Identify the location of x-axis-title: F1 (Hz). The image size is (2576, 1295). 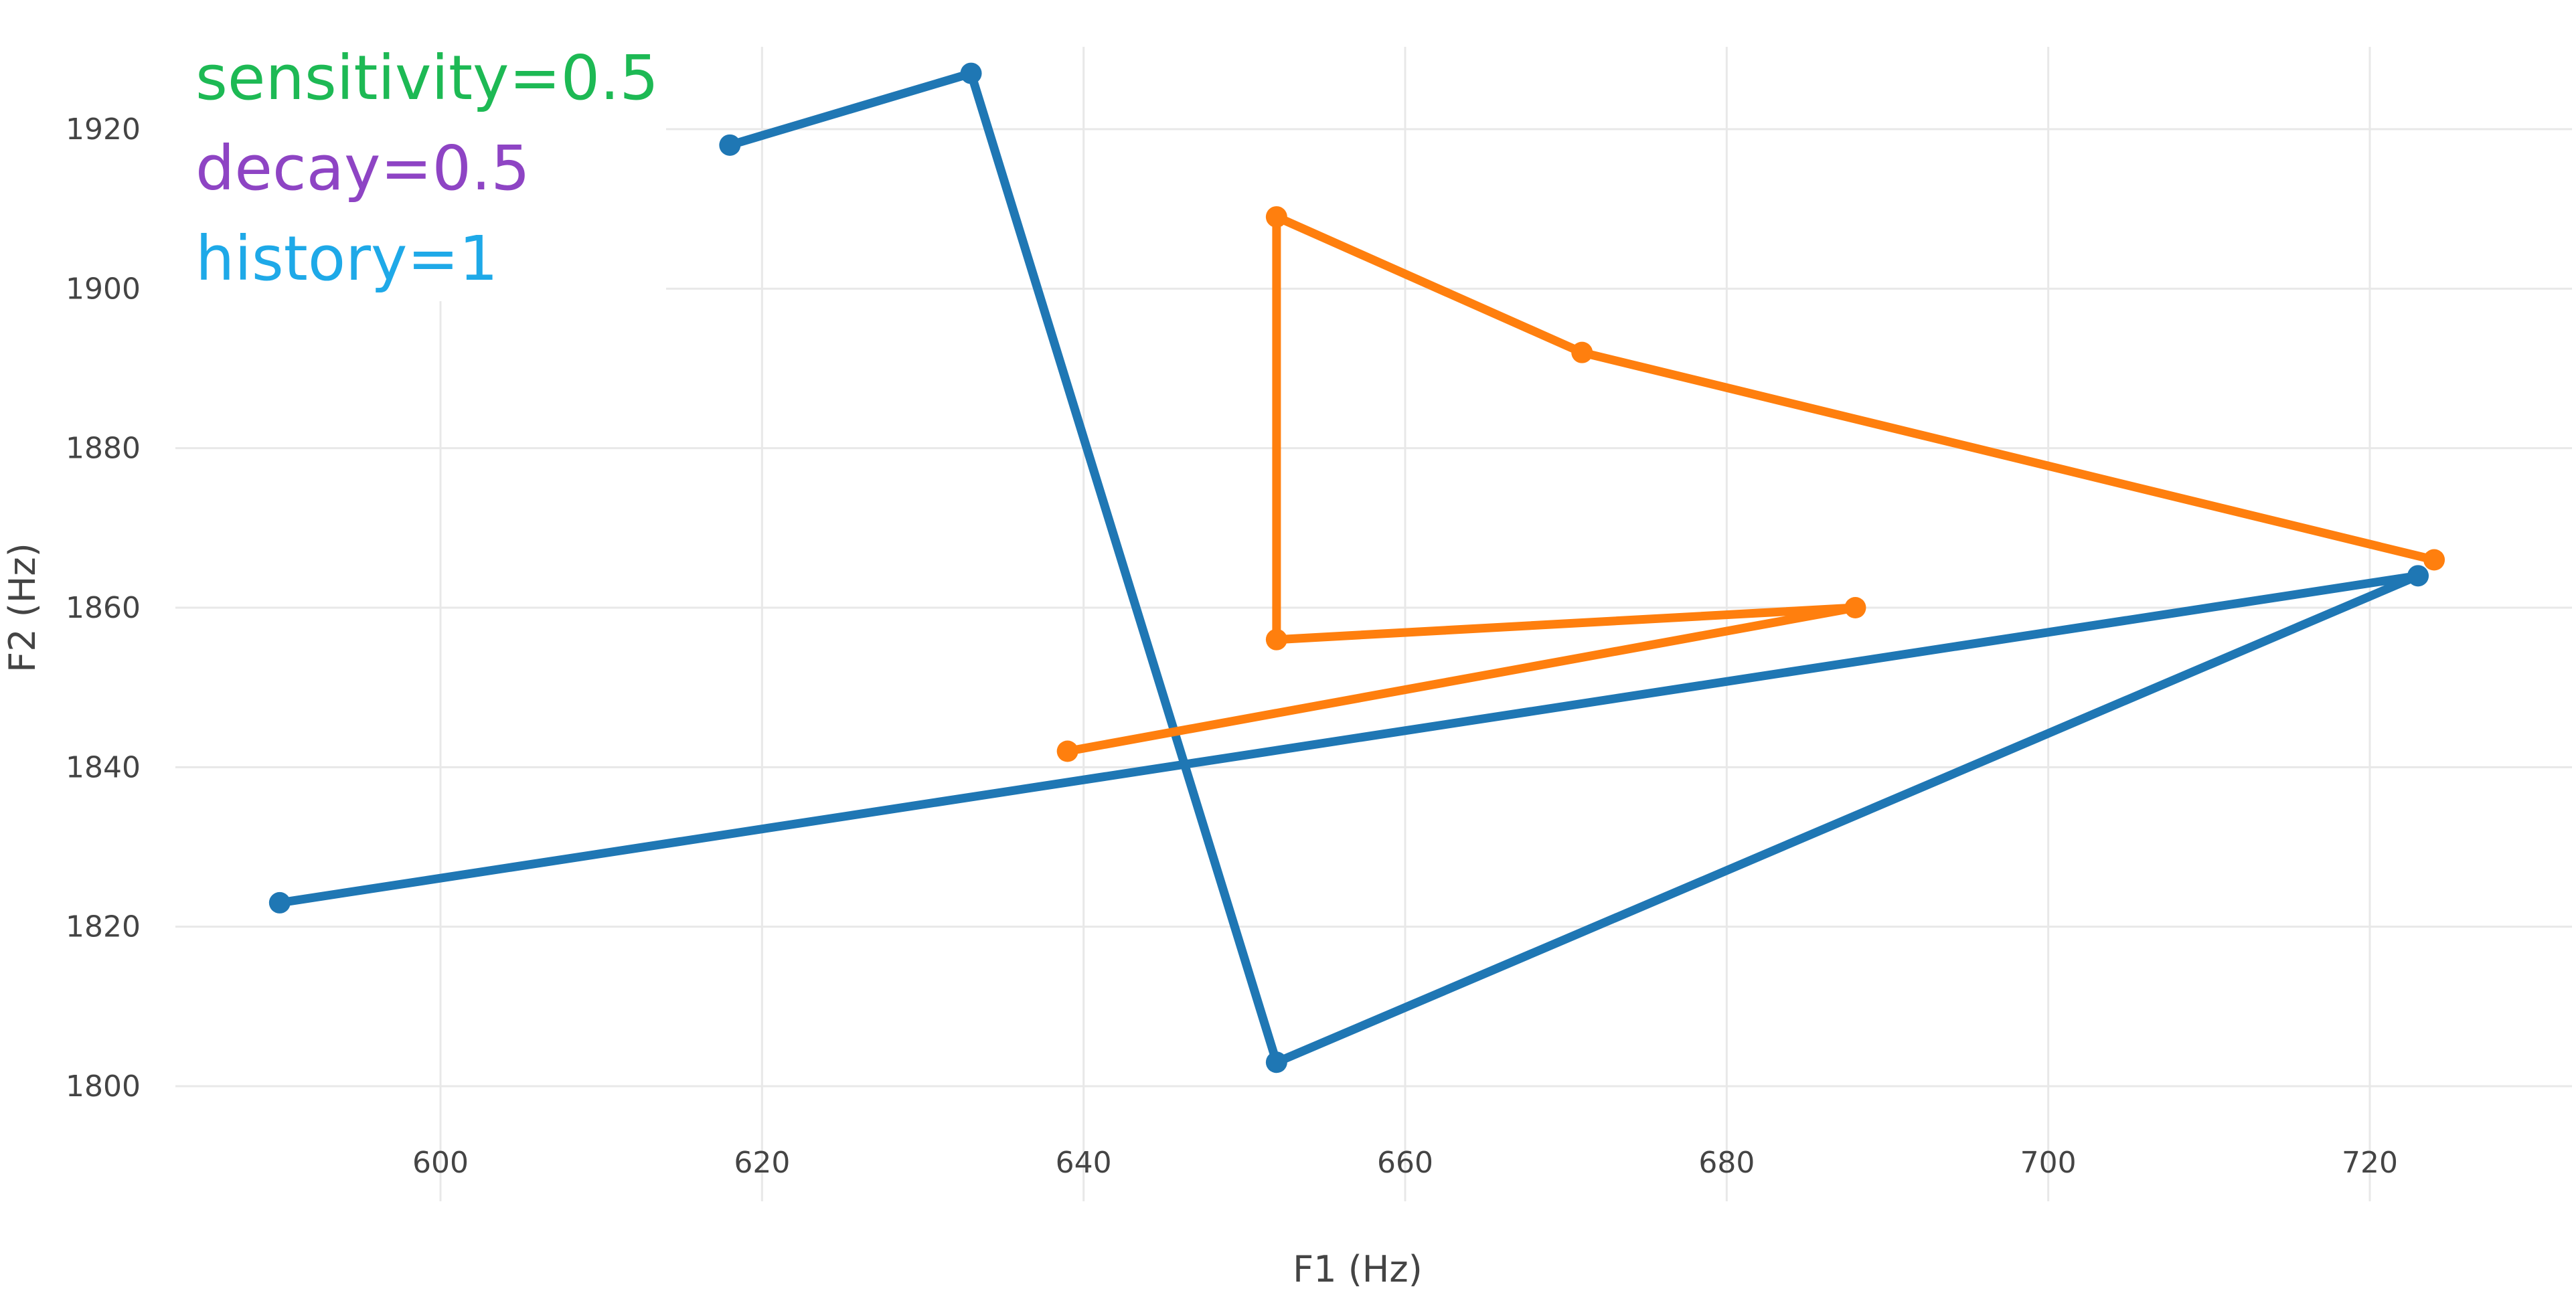
(1358, 1269).